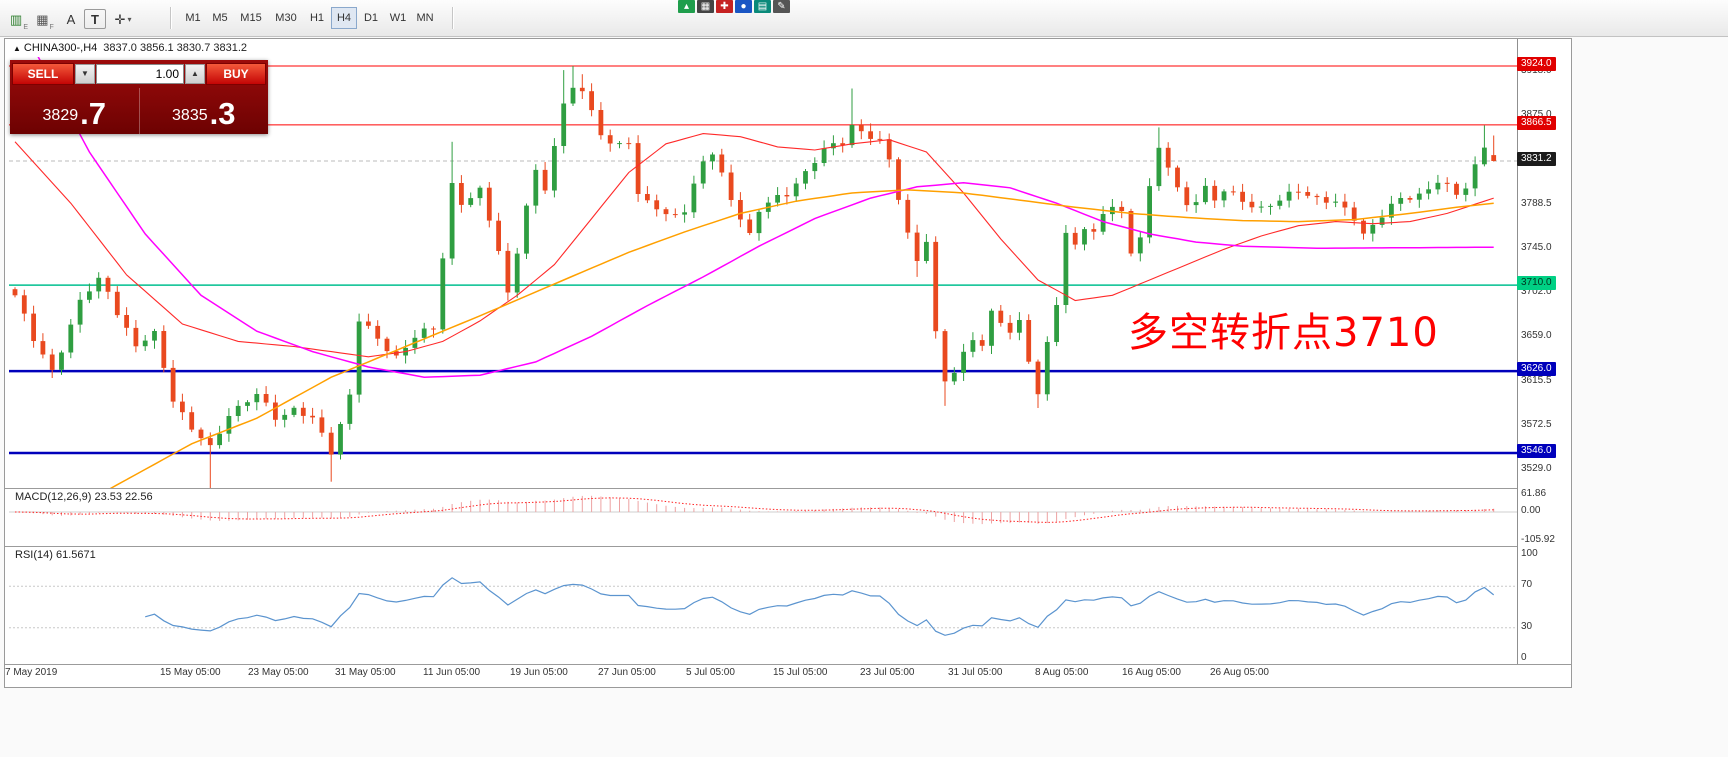  Describe the element at coordinates (705, 6) in the screenshot. I see `mini-window-icon: ▦` at that location.